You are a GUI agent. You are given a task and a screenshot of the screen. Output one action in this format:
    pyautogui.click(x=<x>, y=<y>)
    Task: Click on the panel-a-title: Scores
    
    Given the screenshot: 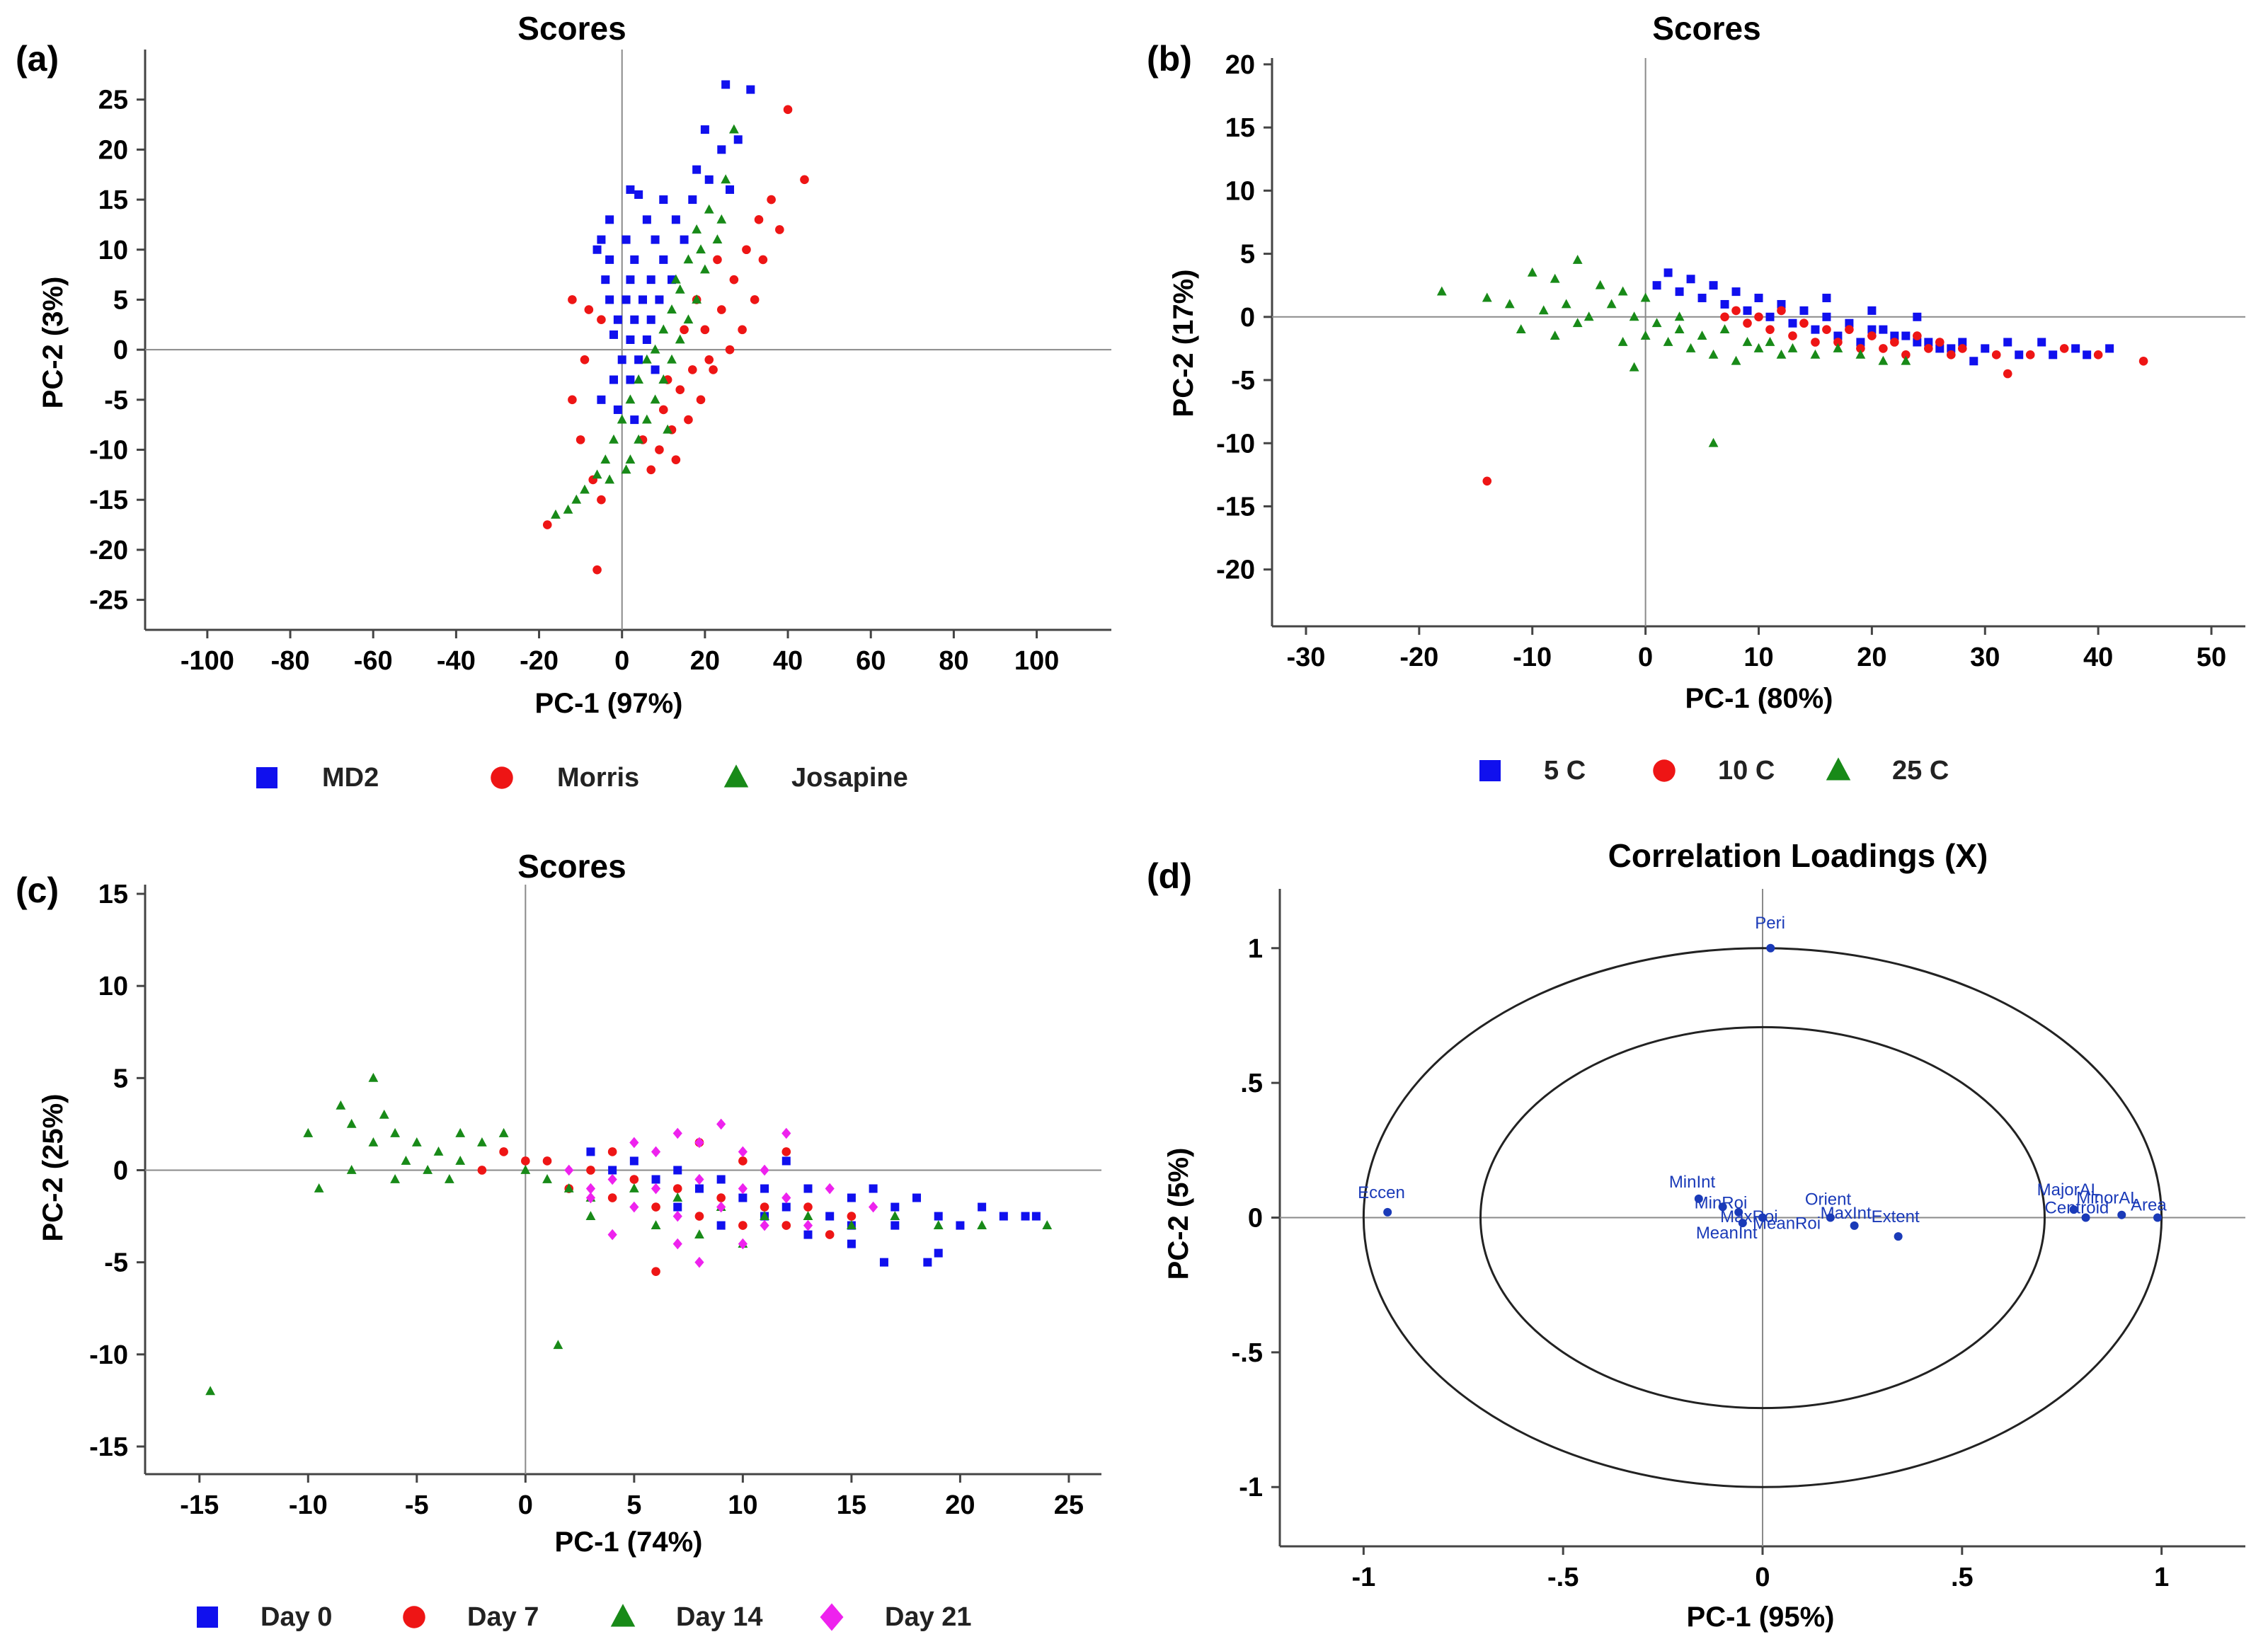 What is the action you would take?
    pyautogui.click(x=571, y=28)
    